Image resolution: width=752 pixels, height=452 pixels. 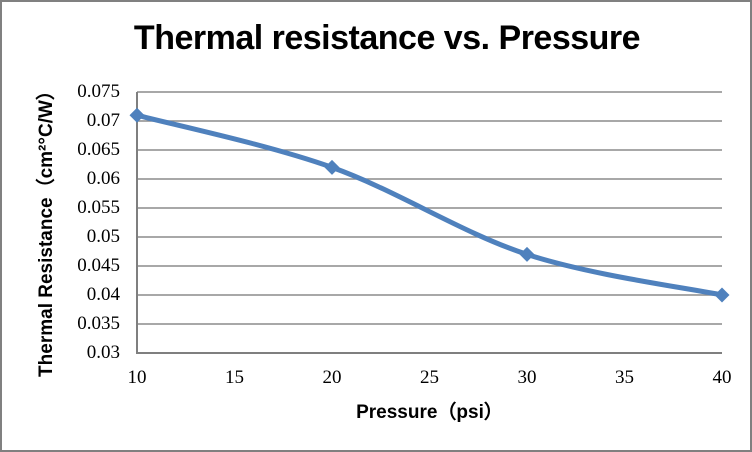 I want to click on y-tick-label: 0.055, so click(x=98, y=207).